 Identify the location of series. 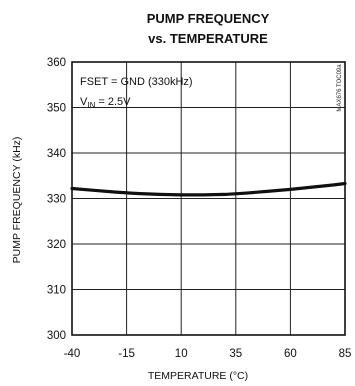
(208, 189).